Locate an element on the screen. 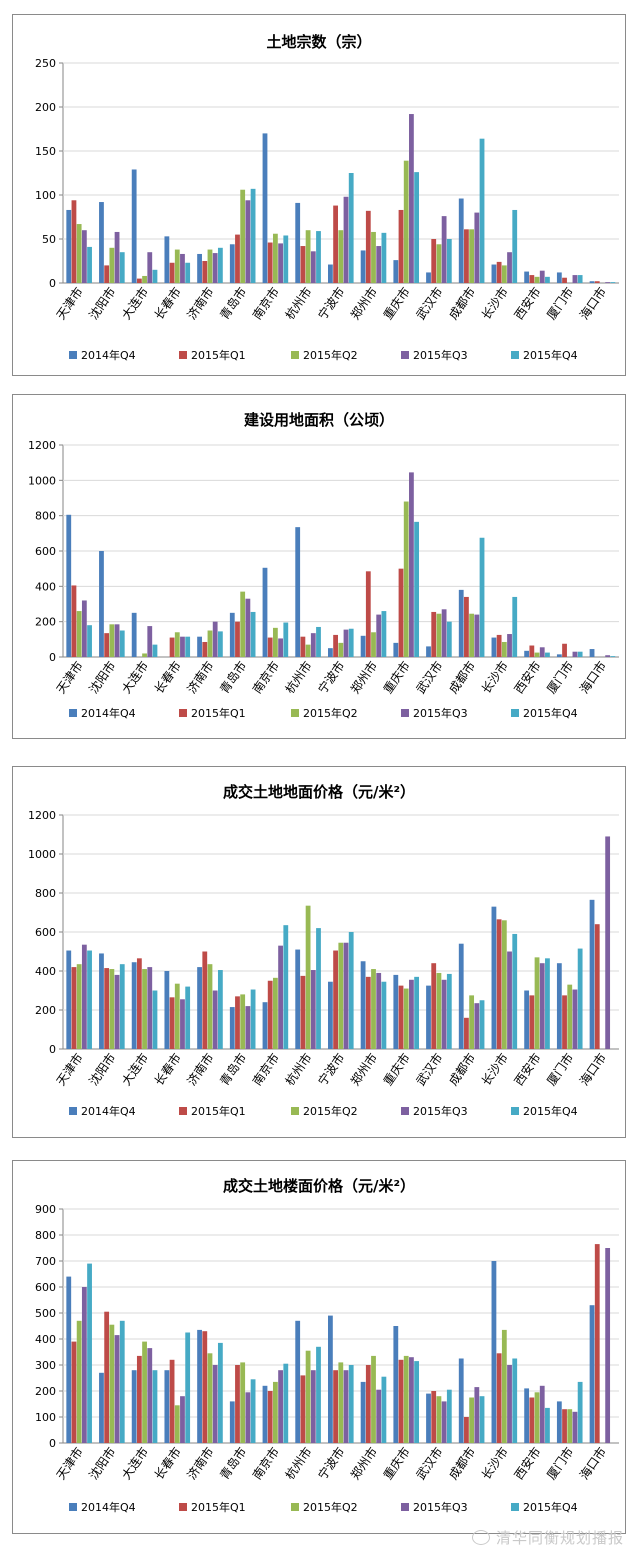 The width and height of the screenshot is (640, 1554). bar-1-沈阳市 is located at coordinates (101, 242).